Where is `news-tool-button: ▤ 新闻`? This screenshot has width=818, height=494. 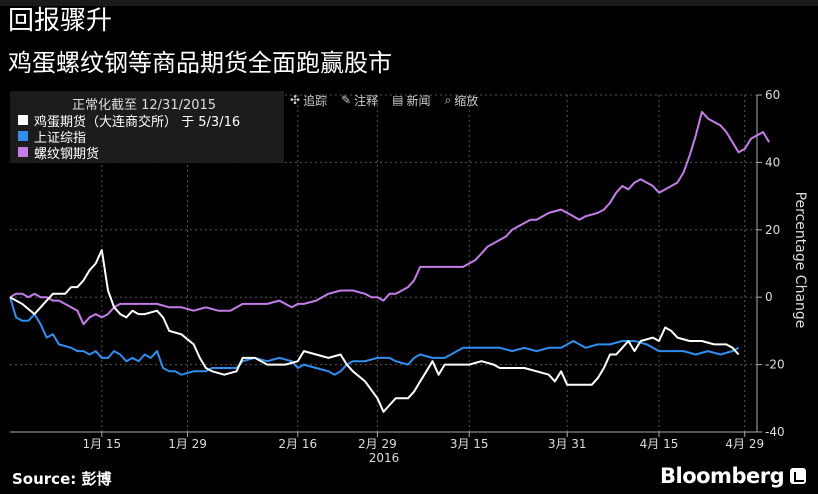
news-tool-button: ▤ 新闻 is located at coordinates (411, 100).